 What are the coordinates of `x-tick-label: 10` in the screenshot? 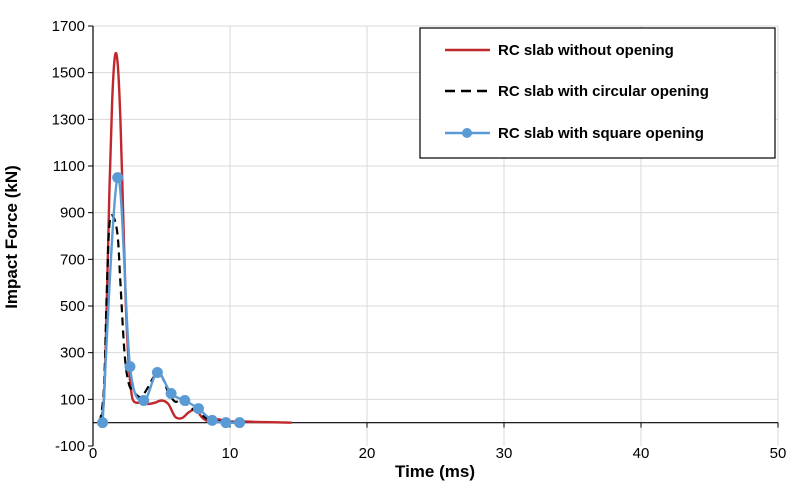 It's located at (230, 453).